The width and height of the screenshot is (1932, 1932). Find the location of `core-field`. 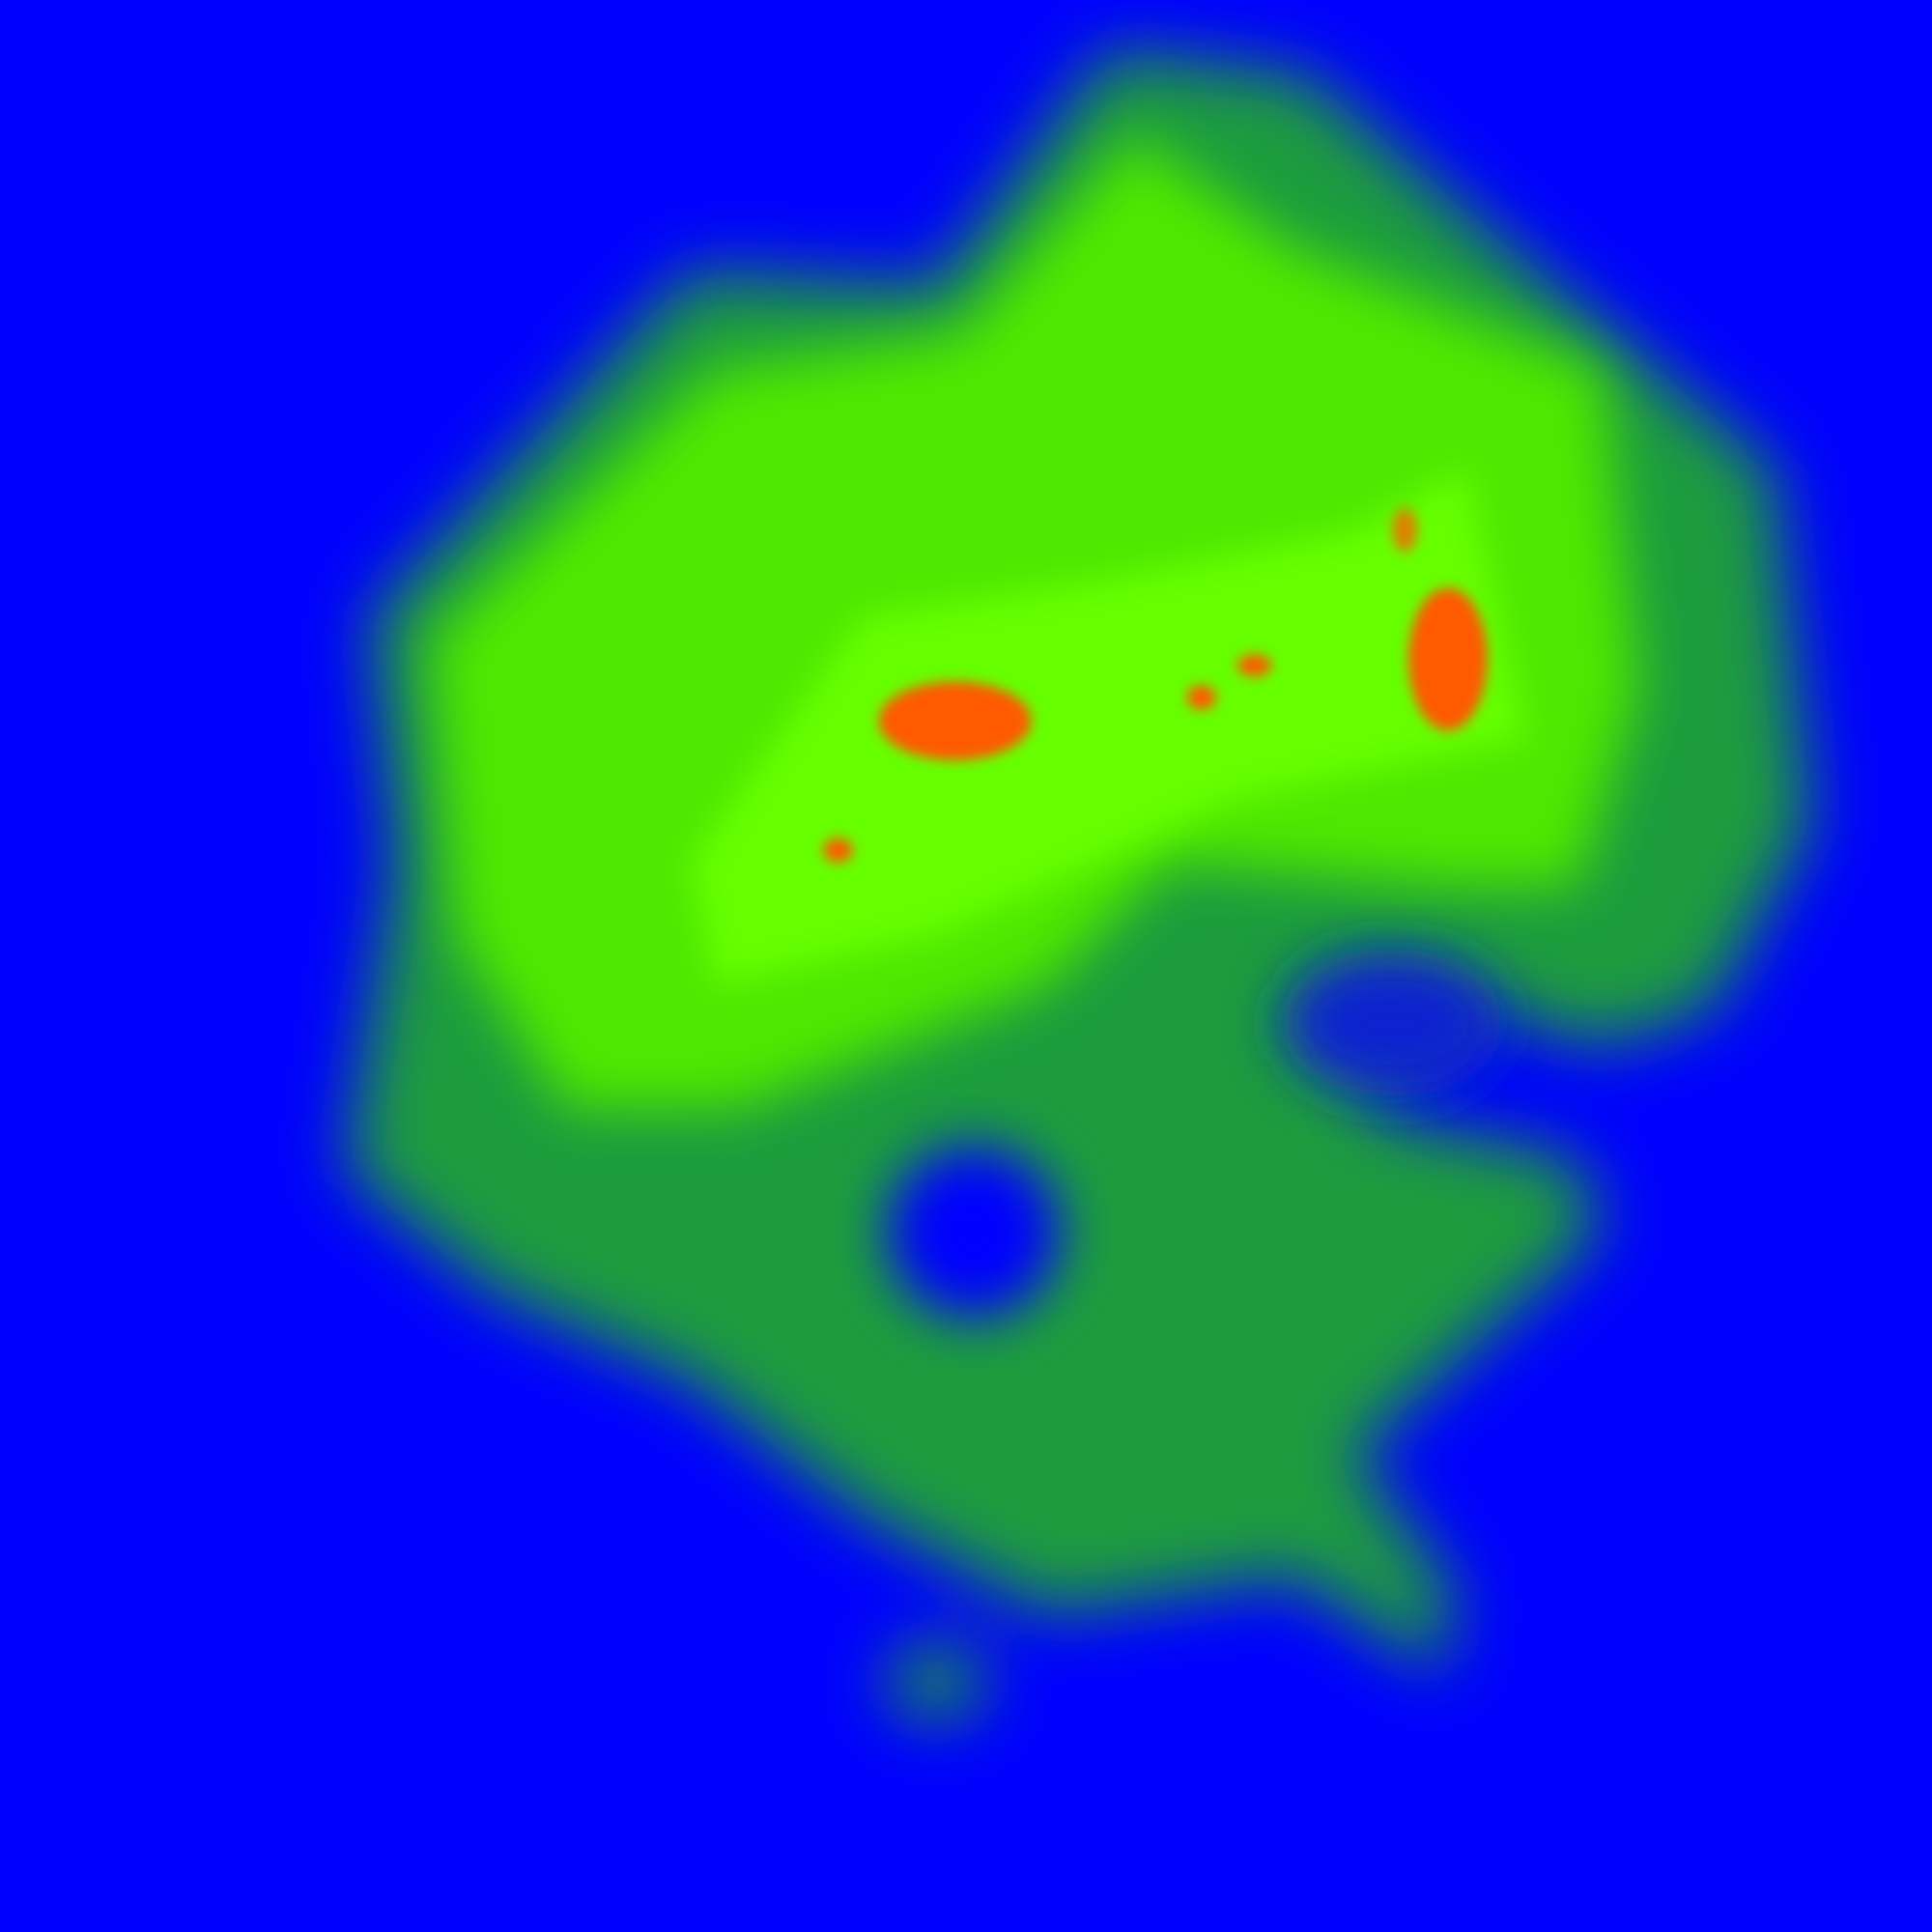

core-field is located at coordinates (1109, 727).